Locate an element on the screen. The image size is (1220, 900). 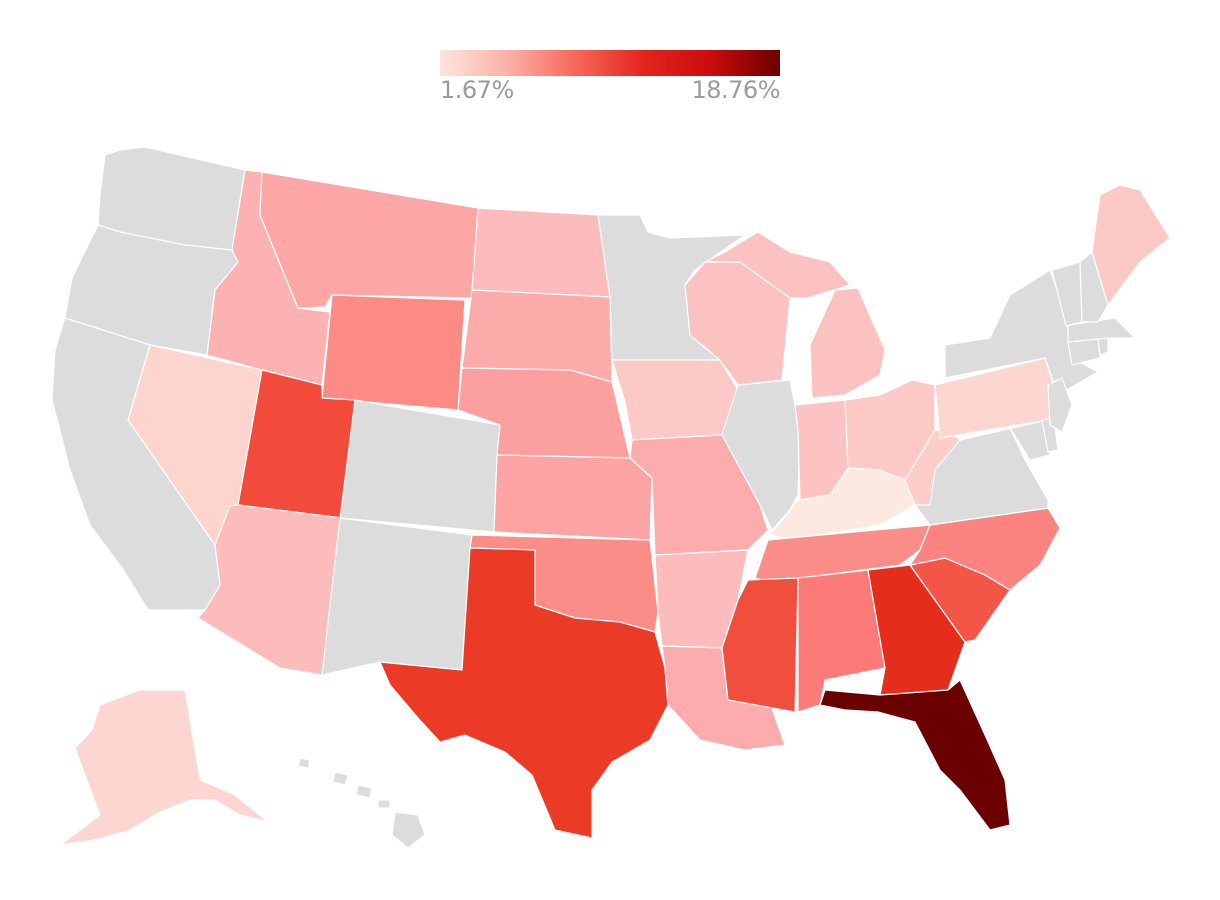
state-ma is located at coordinates (1101, 330).